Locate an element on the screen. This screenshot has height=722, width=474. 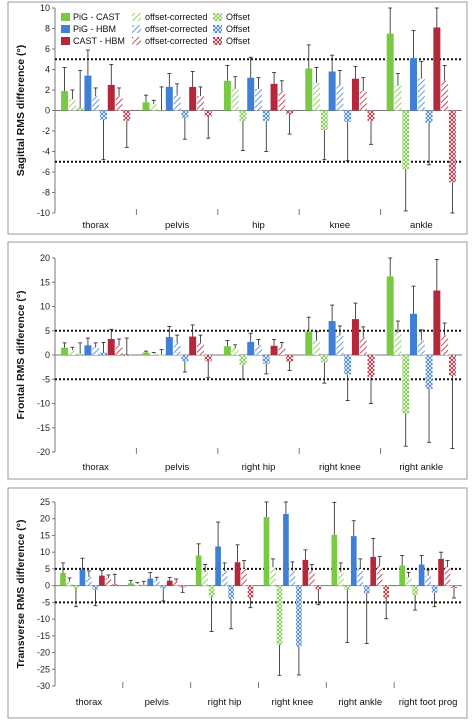
y-tick-label: 2 is located at coordinates (47, 90).